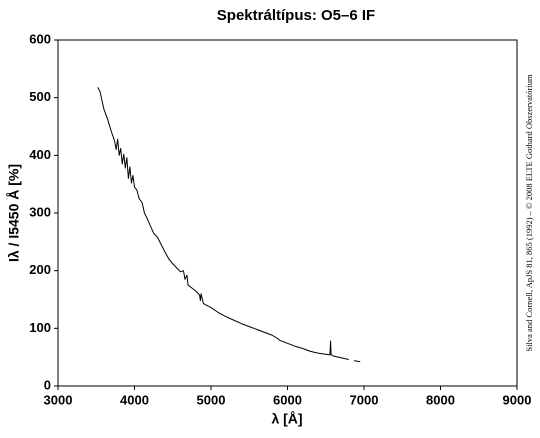 This screenshot has width=540, height=438. I want to click on y-tick-label: 300, so click(40, 211).